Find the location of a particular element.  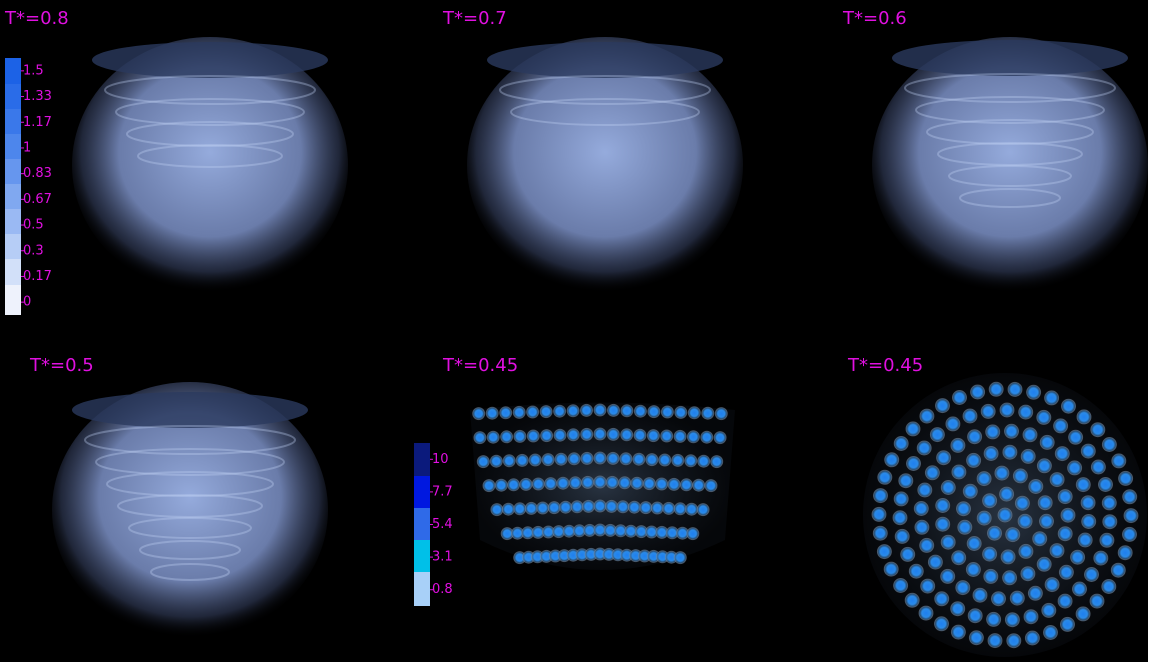

colorbar-tick-label: 1.17 is located at coordinates (37, 122).